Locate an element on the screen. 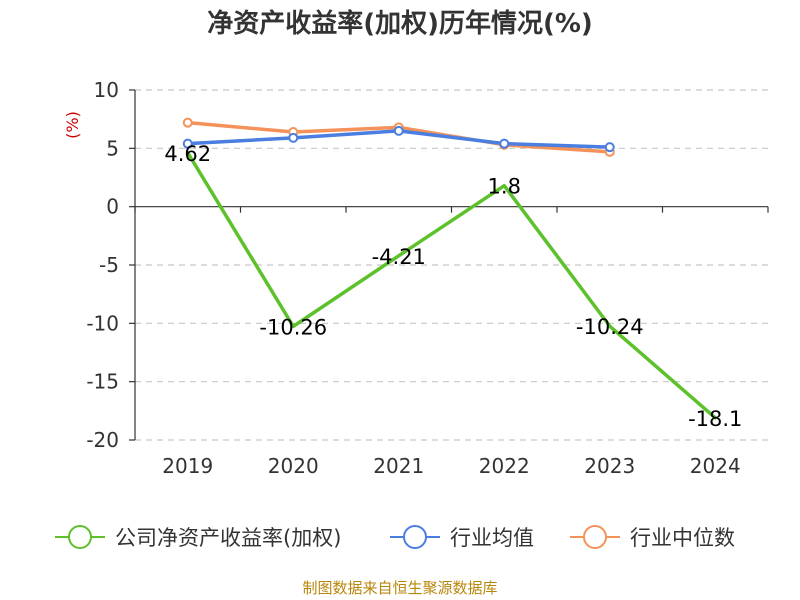 The width and height of the screenshot is (800, 600). data-label-2019: 4.62 is located at coordinates (187, 154).